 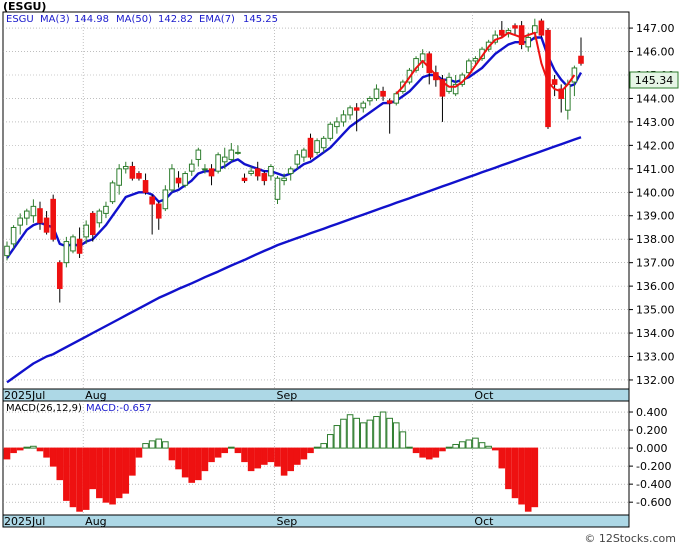 I want to click on price-tick-label: 143.00, so click(x=655, y=122).